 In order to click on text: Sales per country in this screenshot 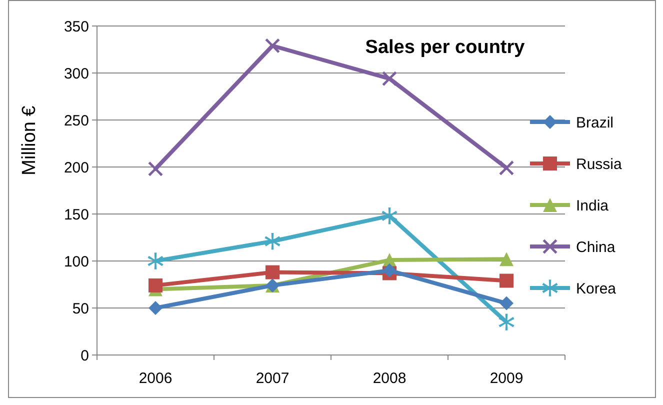, I will do `click(445, 47)`.